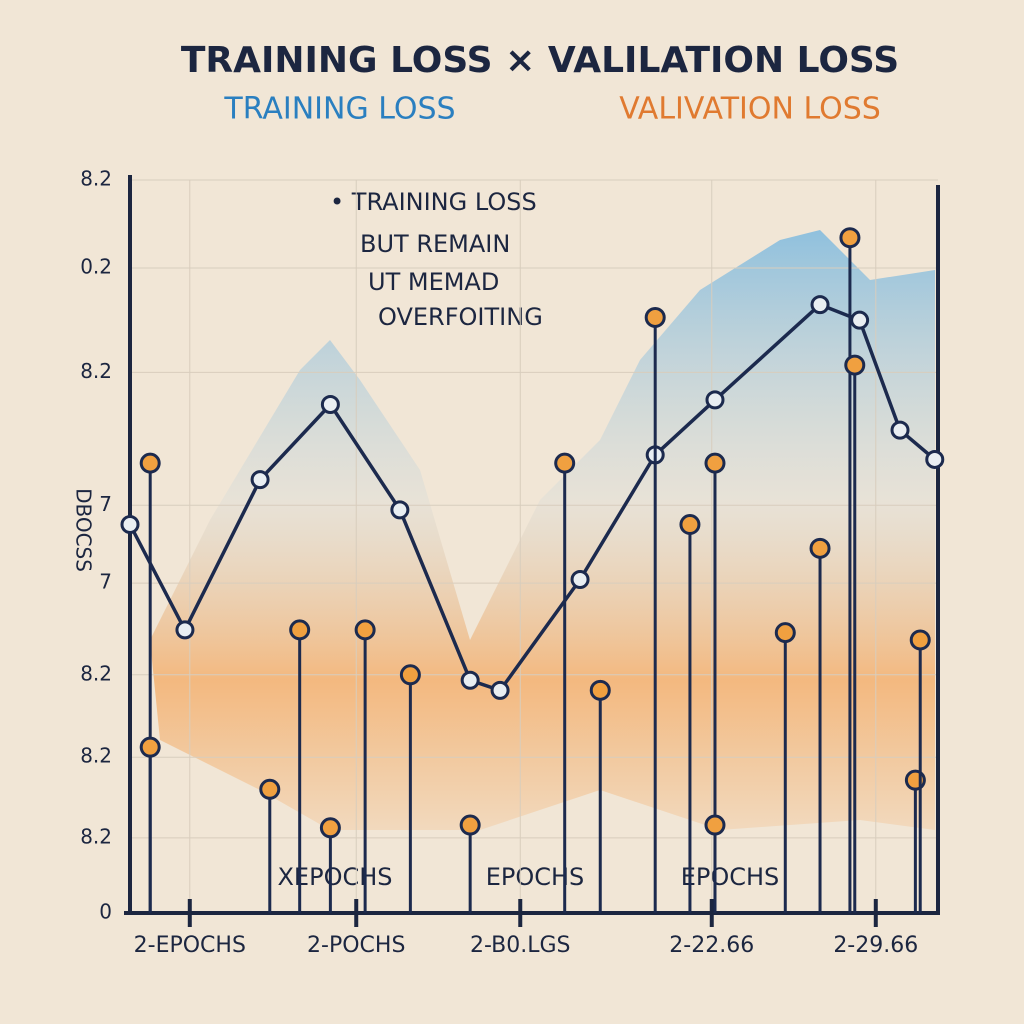  I want to click on legend-entry: VALIVATION LOSS, so click(750, 109).